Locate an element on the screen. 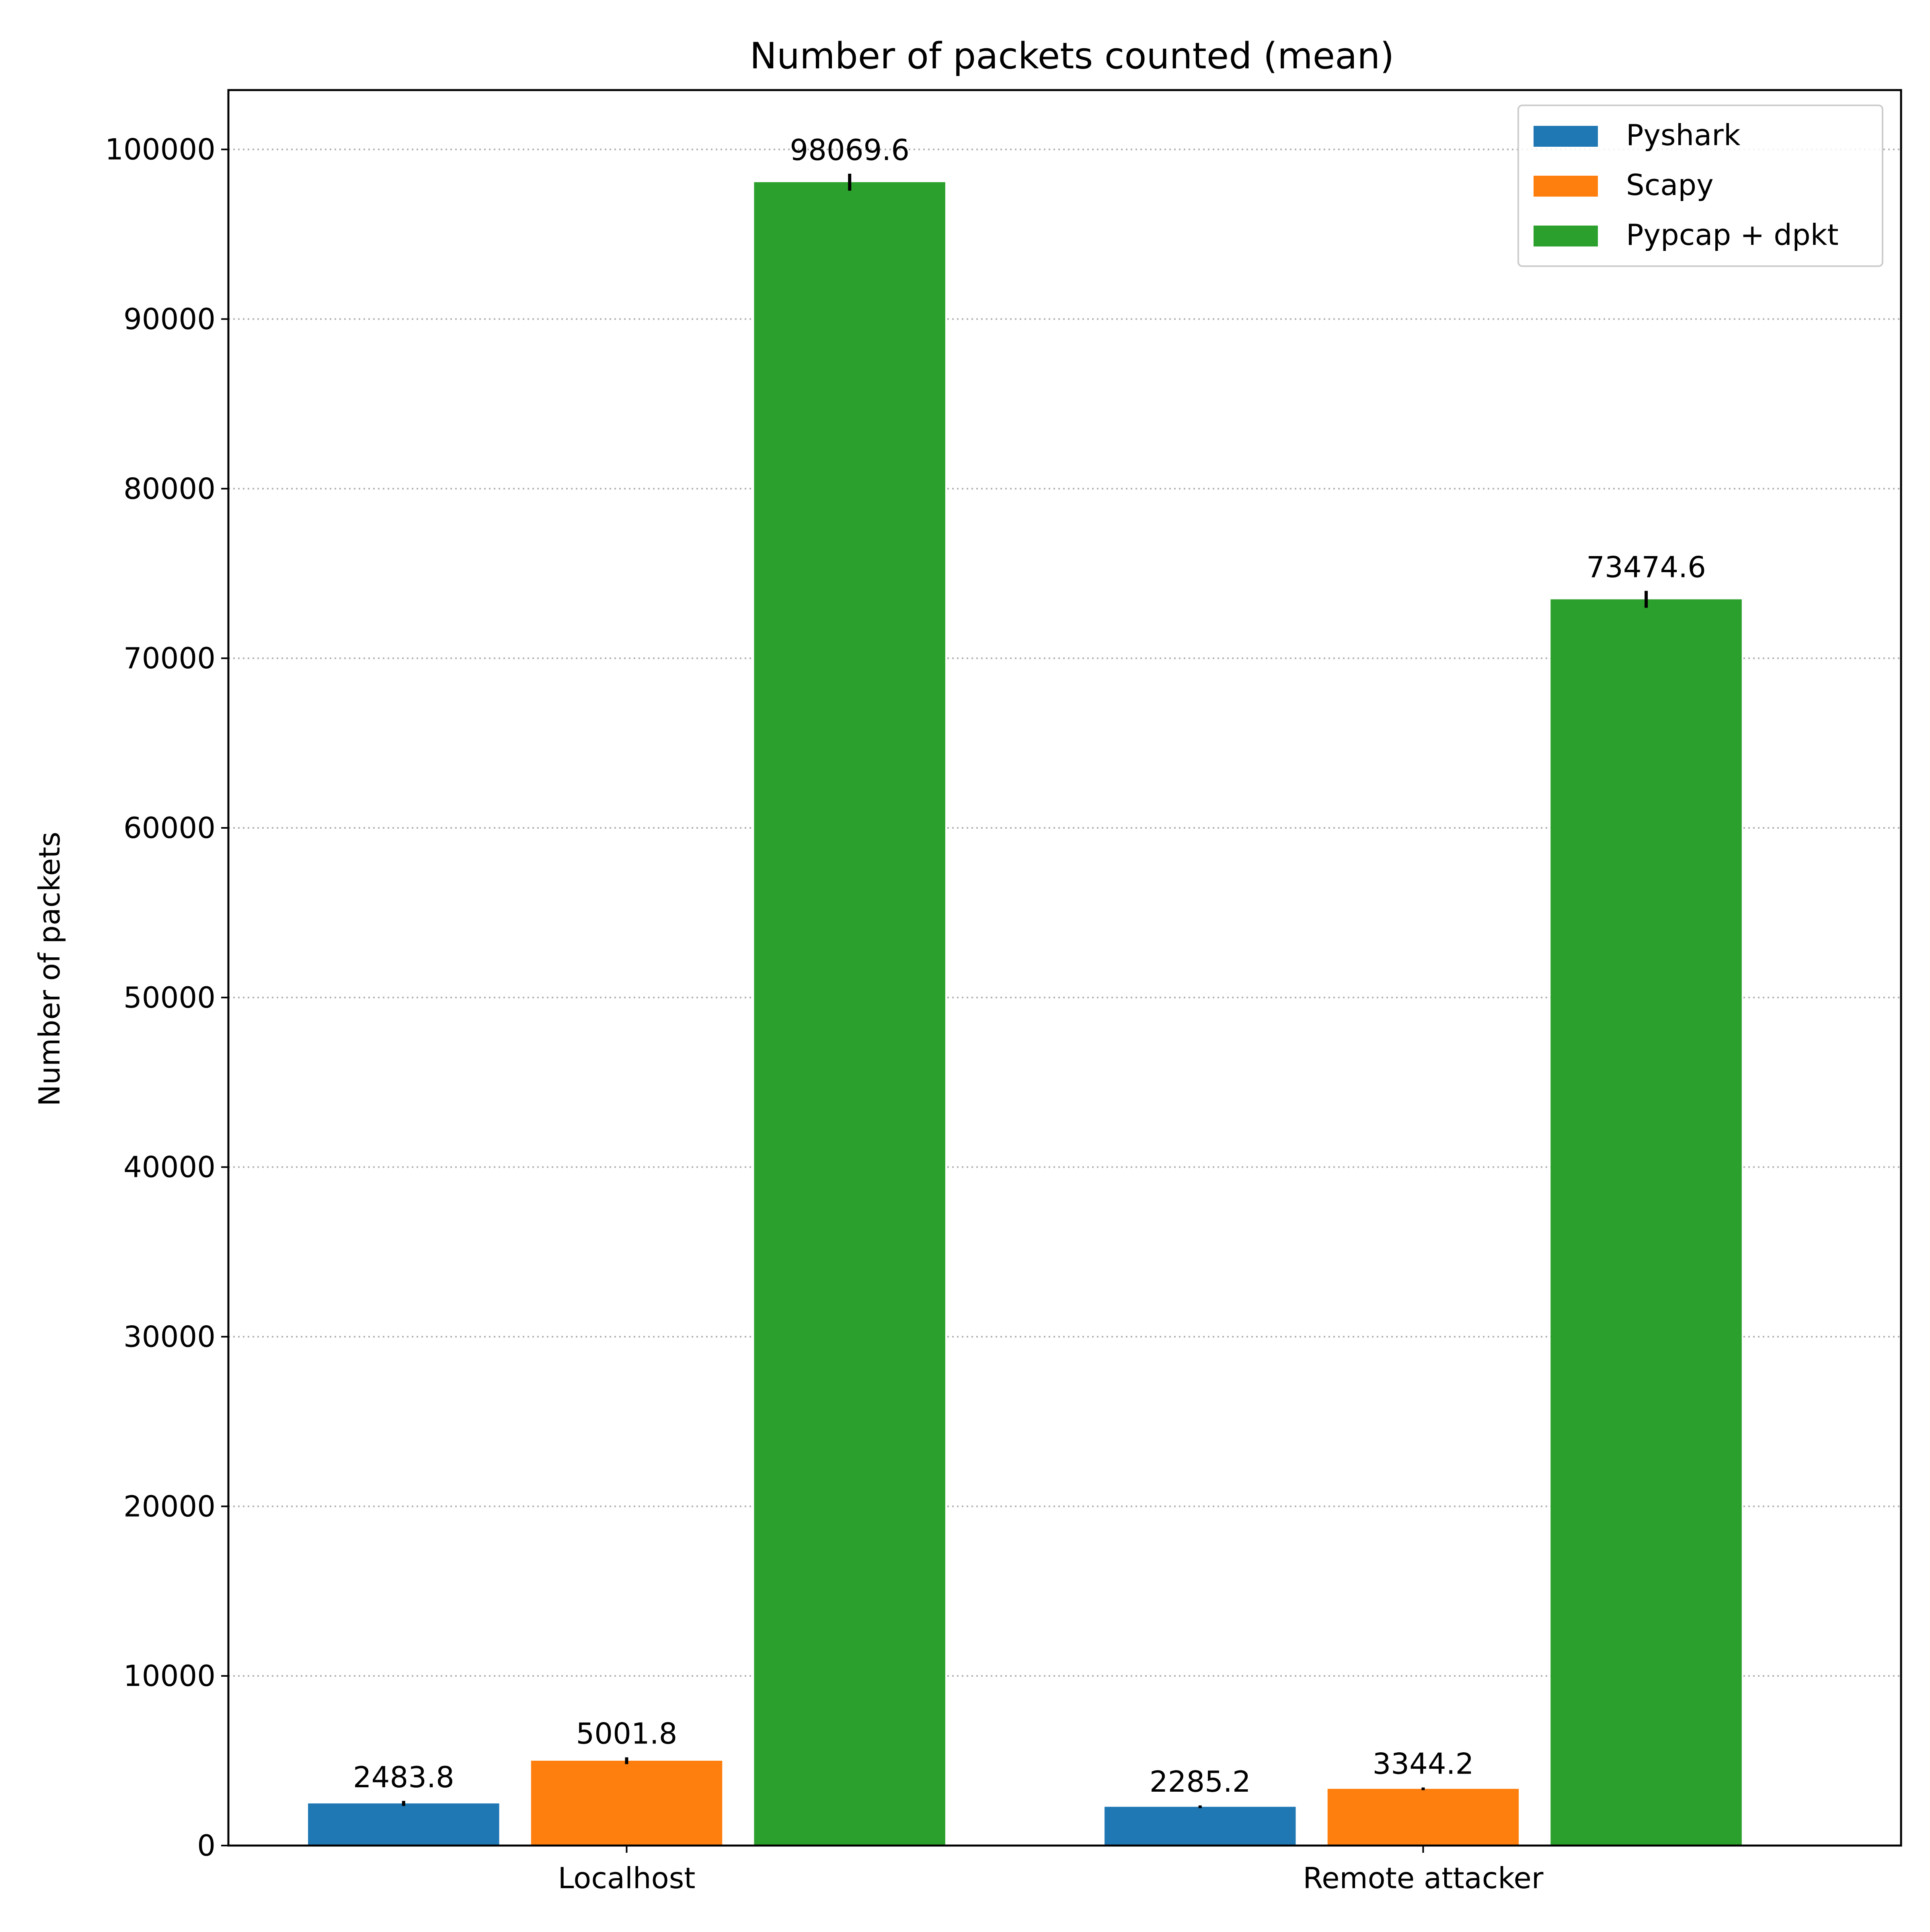 Image resolution: width=1930 pixels, height=1932 pixels. legend-label: Scapy is located at coordinates (1670, 185).